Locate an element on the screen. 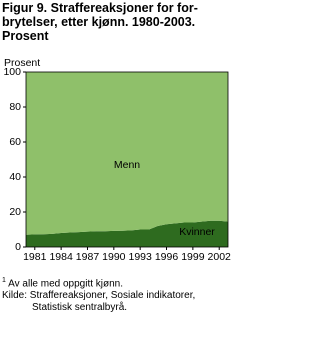 The height and width of the screenshot is (348, 320). x-tick-label: 1987 is located at coordinates (88, 257).